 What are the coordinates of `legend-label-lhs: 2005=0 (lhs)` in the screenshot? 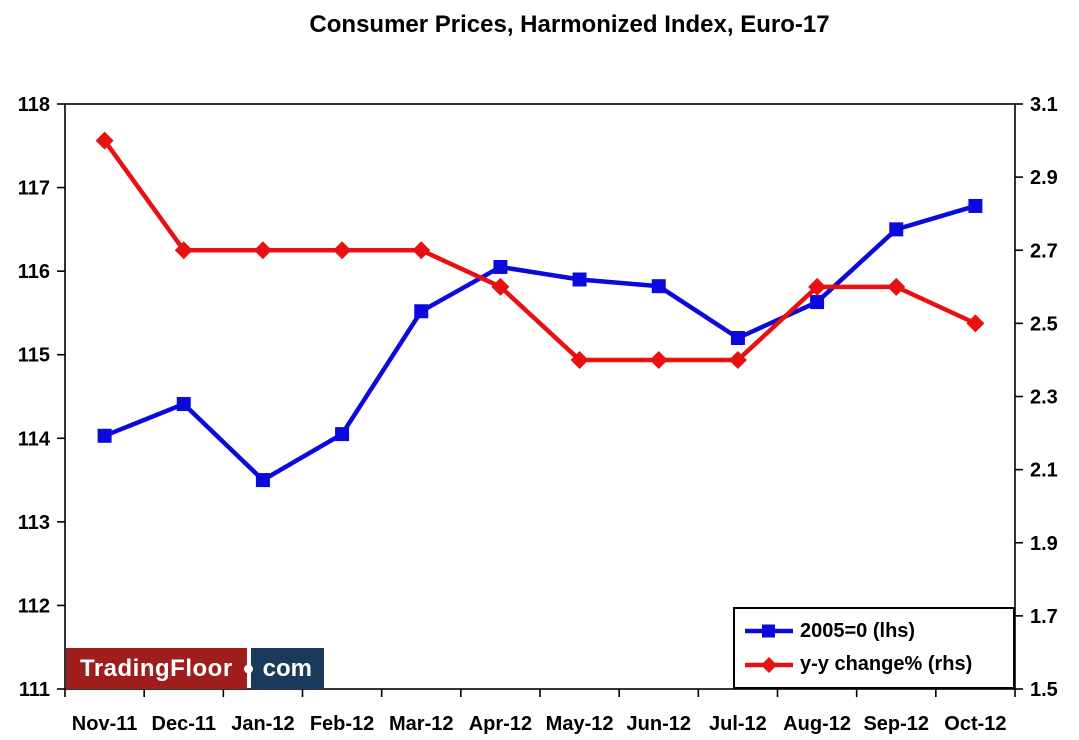 It's located at (858, 630).